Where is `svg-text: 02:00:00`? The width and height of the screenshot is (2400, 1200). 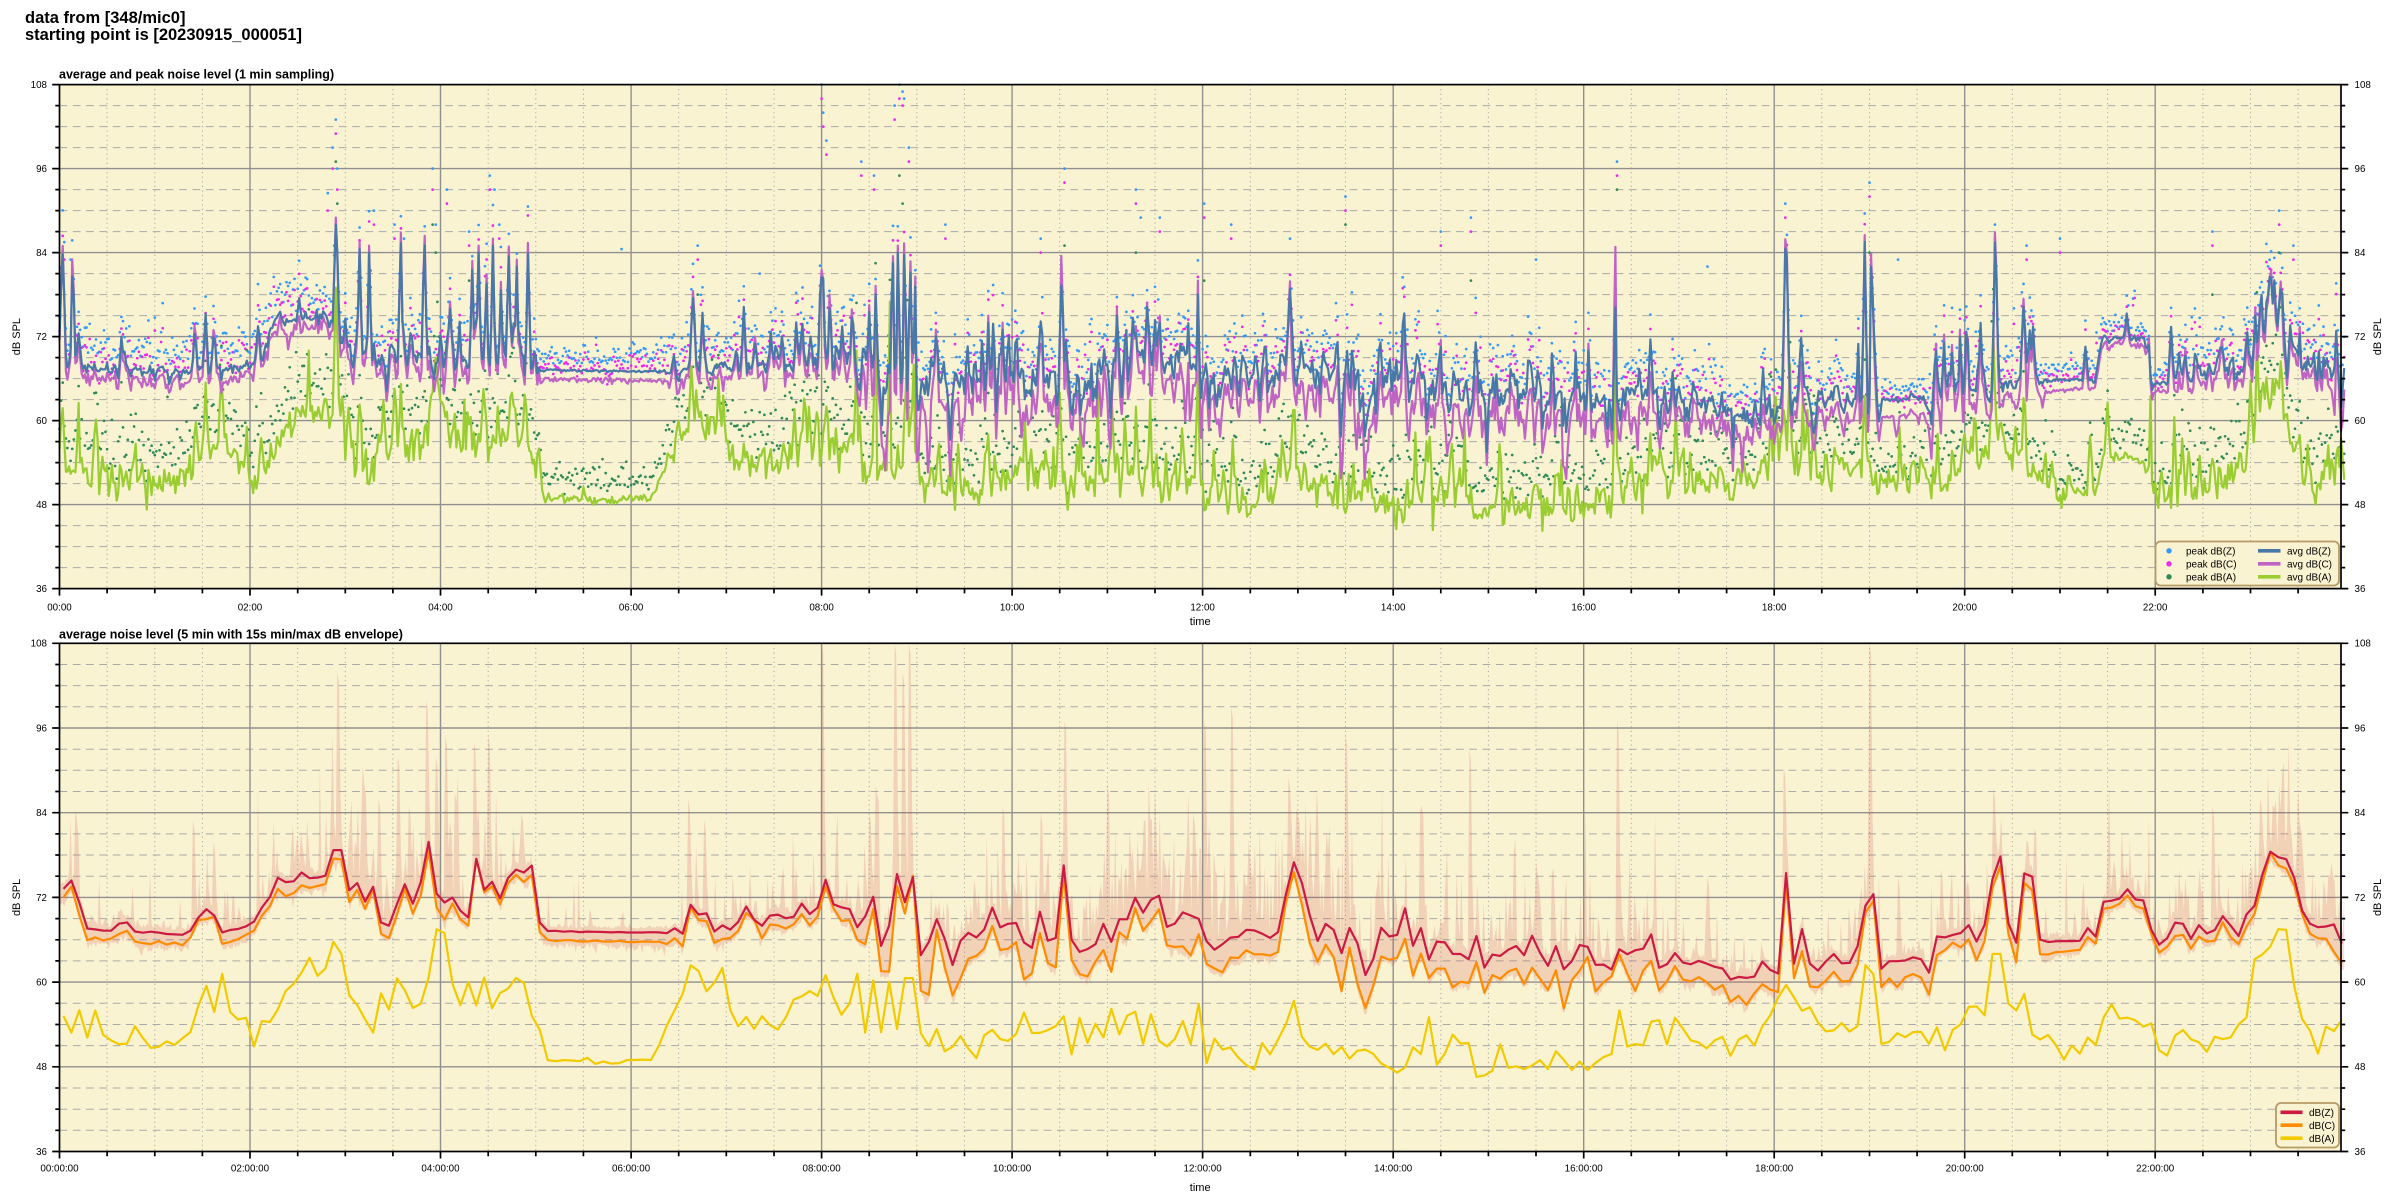
svg-text: 02:00:00 is located at coordinates (250, 1168).